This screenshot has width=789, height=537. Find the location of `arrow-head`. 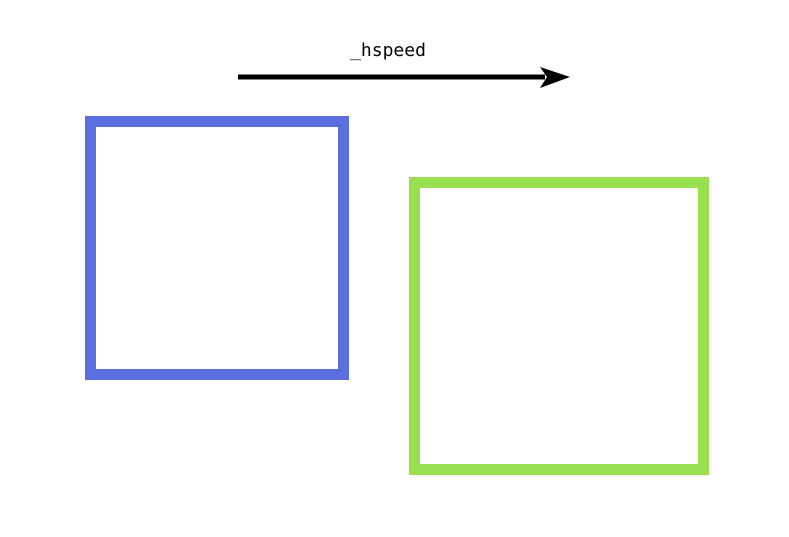

arrow-head is located at coordinates (555, 77).